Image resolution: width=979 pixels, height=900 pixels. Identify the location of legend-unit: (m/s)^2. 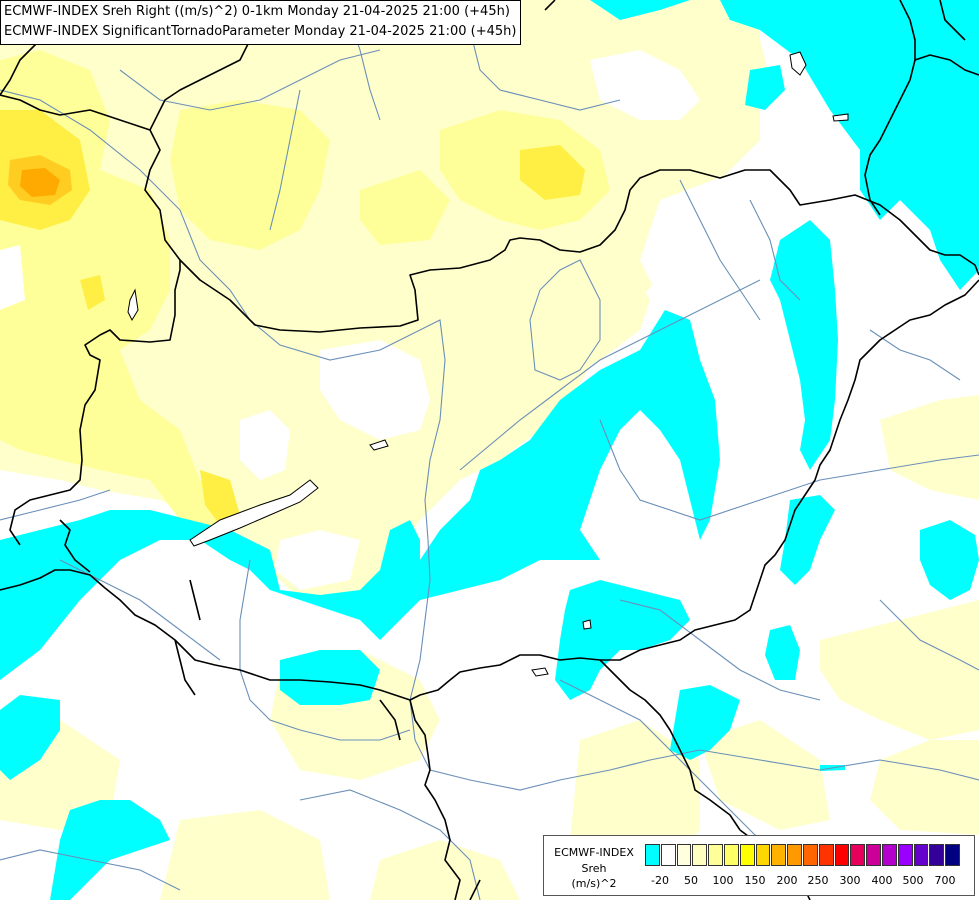
(594, 883).